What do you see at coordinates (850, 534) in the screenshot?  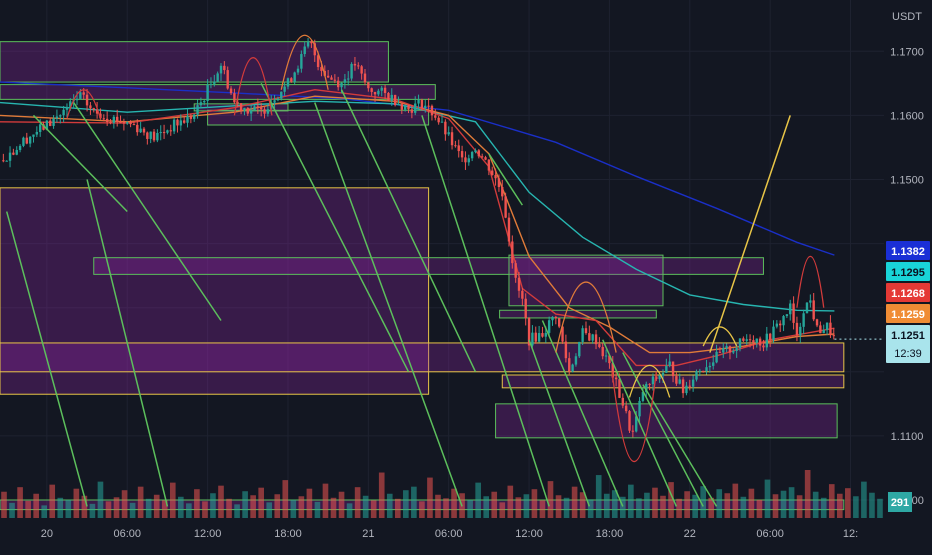 I see `time-tick-label: 12:` at bounding box center [850, 534].